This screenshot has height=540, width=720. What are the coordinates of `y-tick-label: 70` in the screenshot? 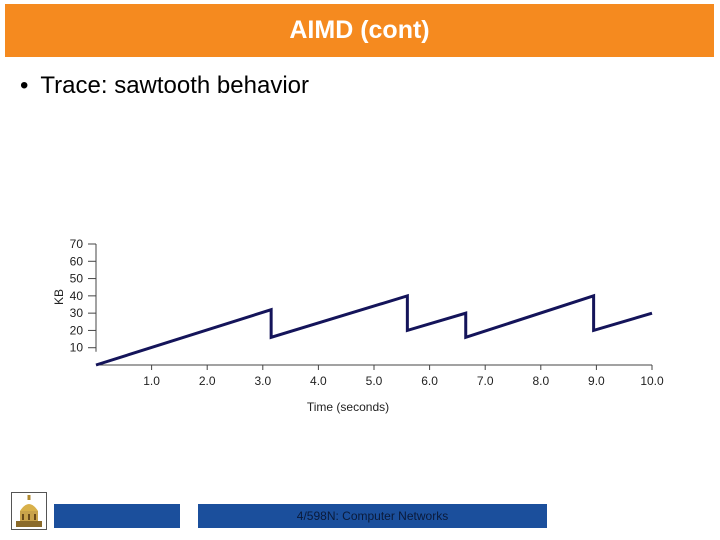 It's located at (77, 244).